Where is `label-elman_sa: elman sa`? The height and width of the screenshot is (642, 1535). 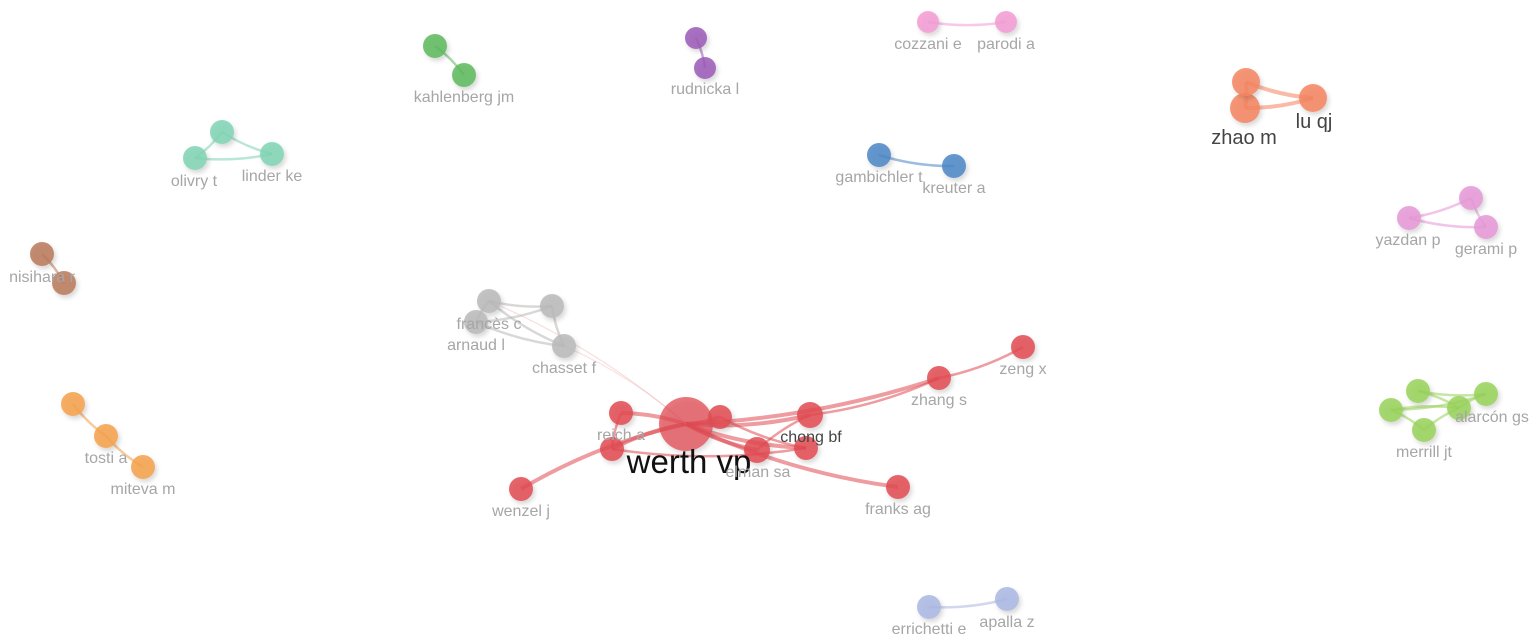 label-elman_sa: elman sa is located at coordinates (758, 472).